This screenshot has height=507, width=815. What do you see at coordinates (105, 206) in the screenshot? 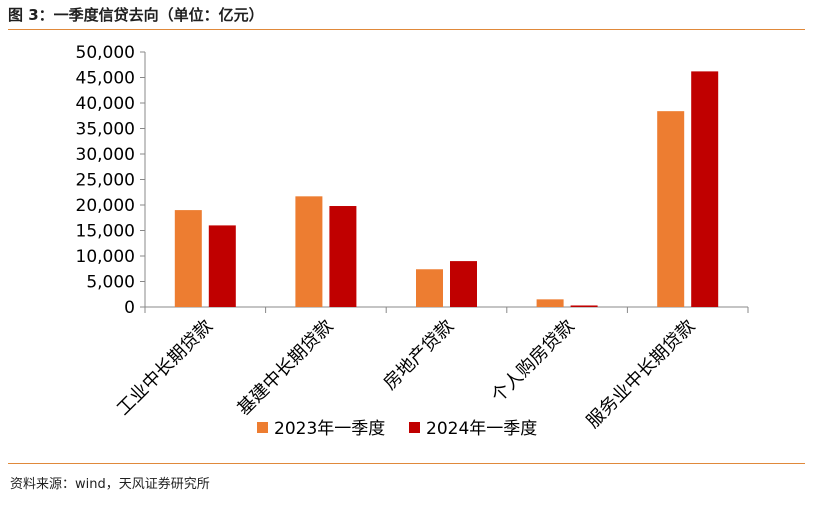
I see `y-tick-label: 20,000` at bounding box center [105, 206].